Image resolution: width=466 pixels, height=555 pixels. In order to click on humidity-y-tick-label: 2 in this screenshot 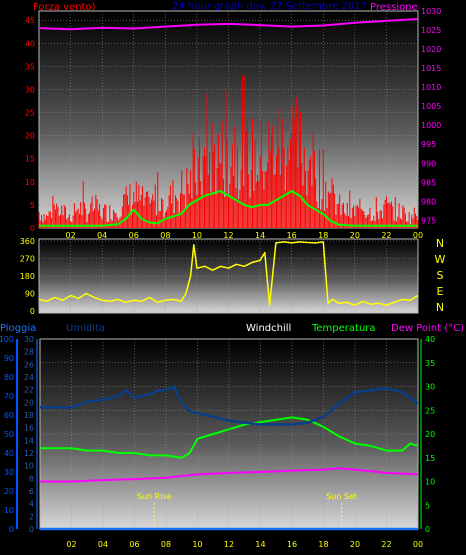, I will do `click(31, 516)`.